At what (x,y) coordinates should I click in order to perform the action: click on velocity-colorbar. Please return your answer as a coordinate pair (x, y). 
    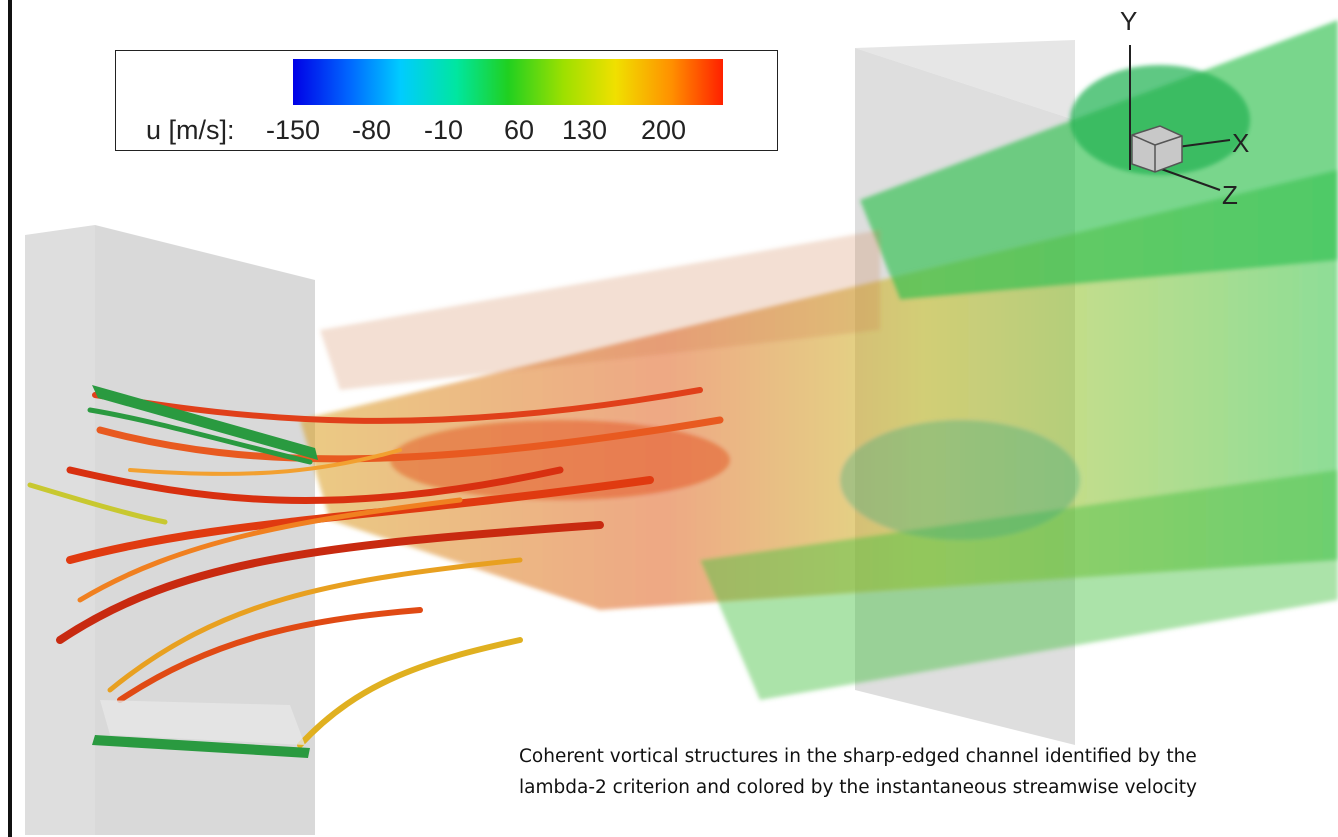
    Looking at the image, I should click on (508, 82).